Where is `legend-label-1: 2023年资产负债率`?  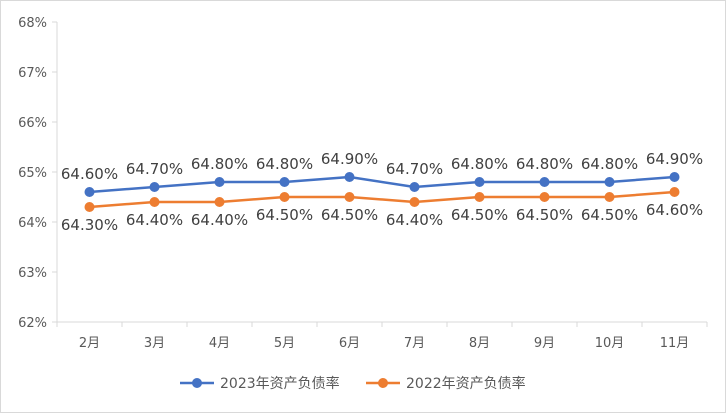
legend-label-1: 2023年资产负债率 is located at coordinates (280, 383).